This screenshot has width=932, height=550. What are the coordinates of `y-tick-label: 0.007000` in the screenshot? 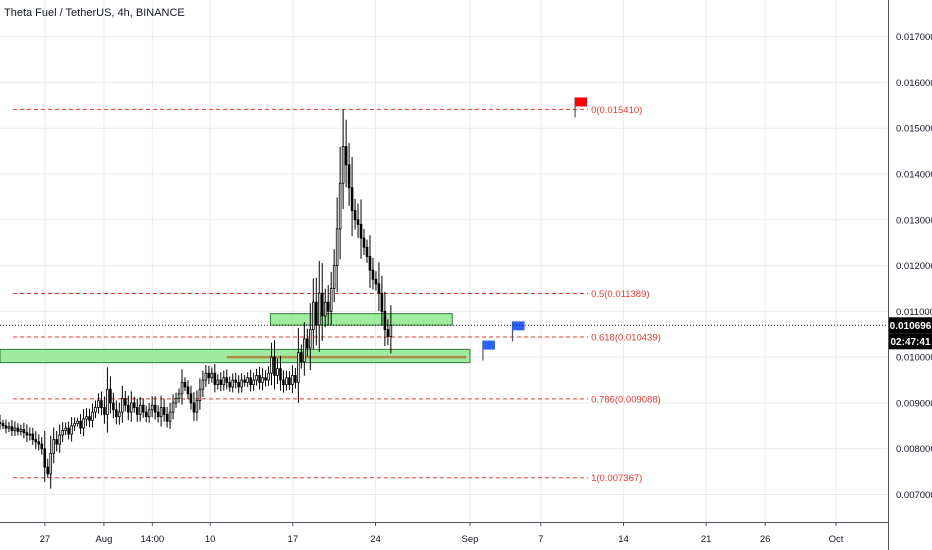 It's located at (914, 495).